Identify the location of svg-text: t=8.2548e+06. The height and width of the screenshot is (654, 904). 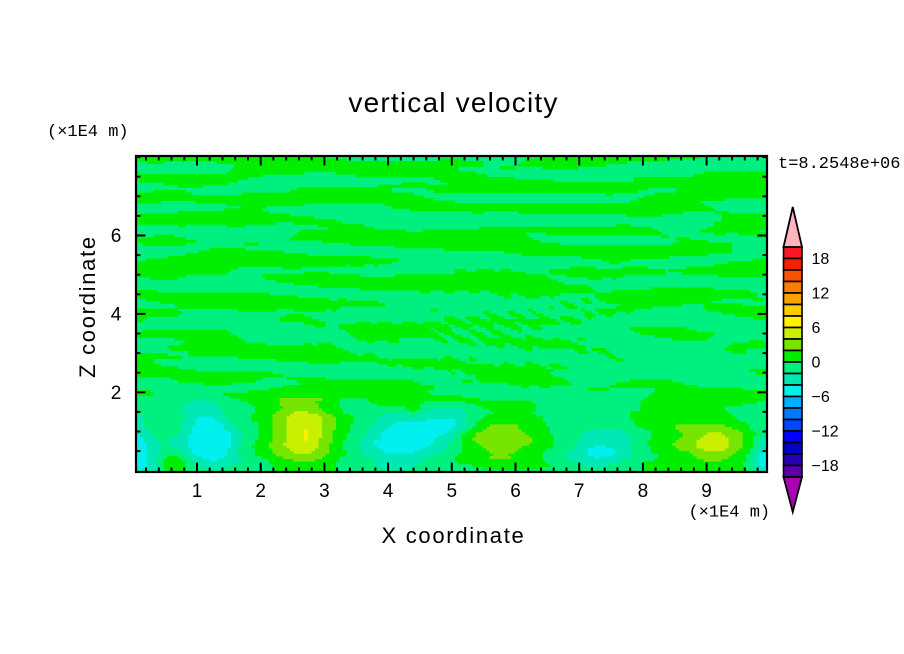
(839, 164).